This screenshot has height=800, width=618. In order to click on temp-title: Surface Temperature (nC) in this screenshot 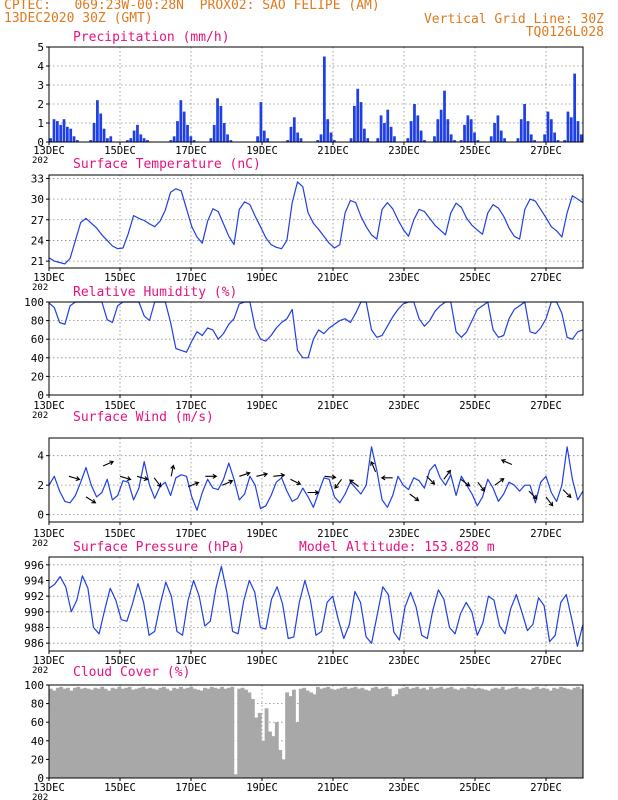, I will do `click(167, 164)`.